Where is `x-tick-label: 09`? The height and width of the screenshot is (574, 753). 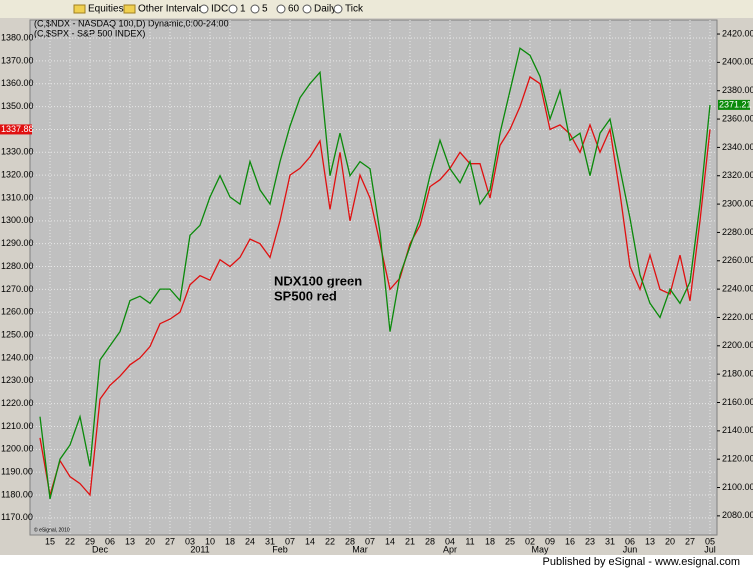
x-tick-label: 09 is located at coordinates (550, 541).